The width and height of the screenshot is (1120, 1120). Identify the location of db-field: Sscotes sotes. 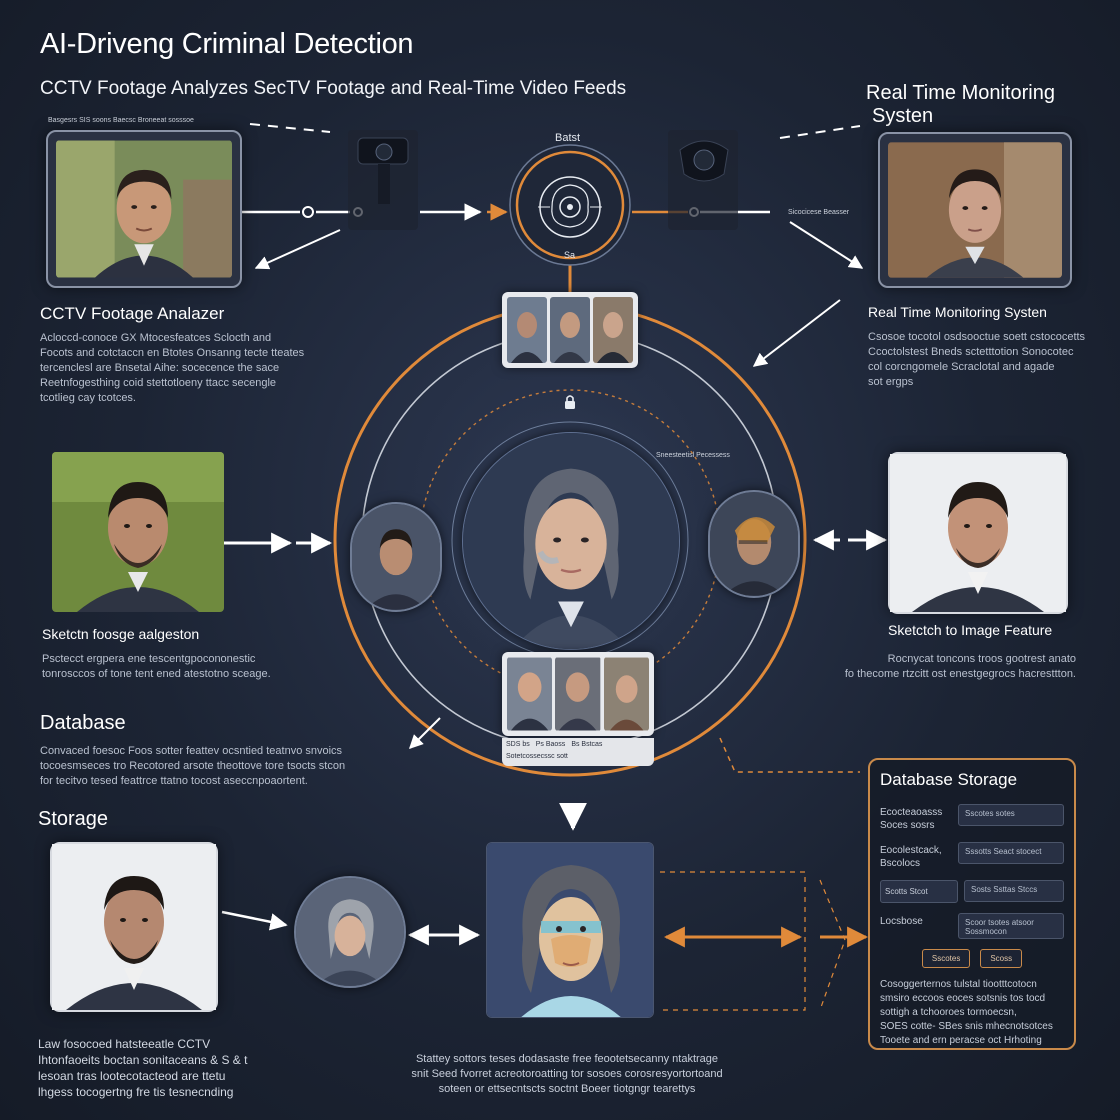
(1011, 815).